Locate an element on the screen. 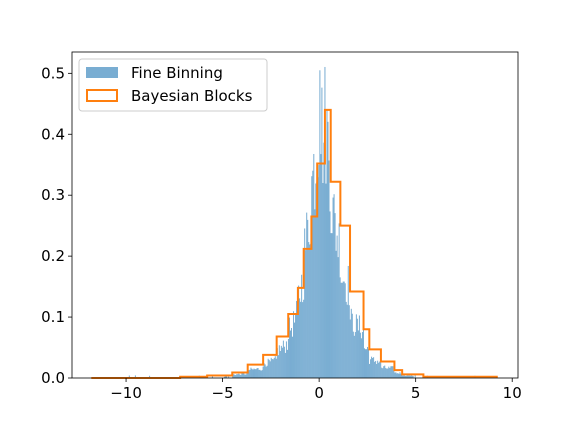 Image resolution: width=576 pixels, height=432 pixels. x-tick-label: 0 is located at coordinates (319, 393).